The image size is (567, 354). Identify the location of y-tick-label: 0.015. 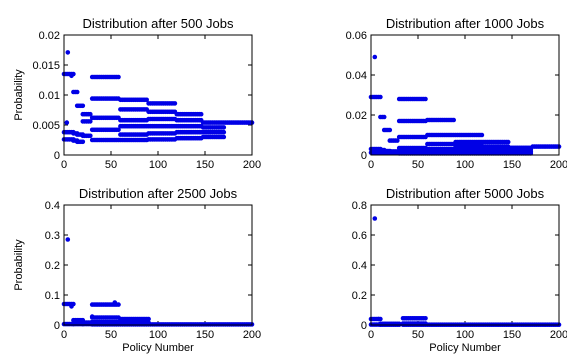
(46, 66).